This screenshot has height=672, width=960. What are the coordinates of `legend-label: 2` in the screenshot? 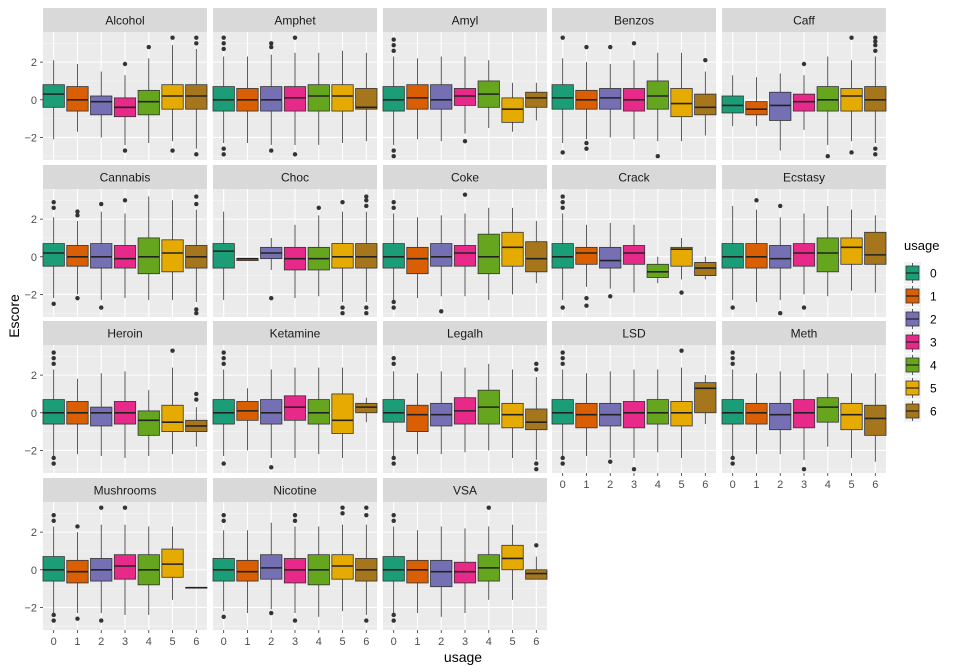 It's located at (933, 320).